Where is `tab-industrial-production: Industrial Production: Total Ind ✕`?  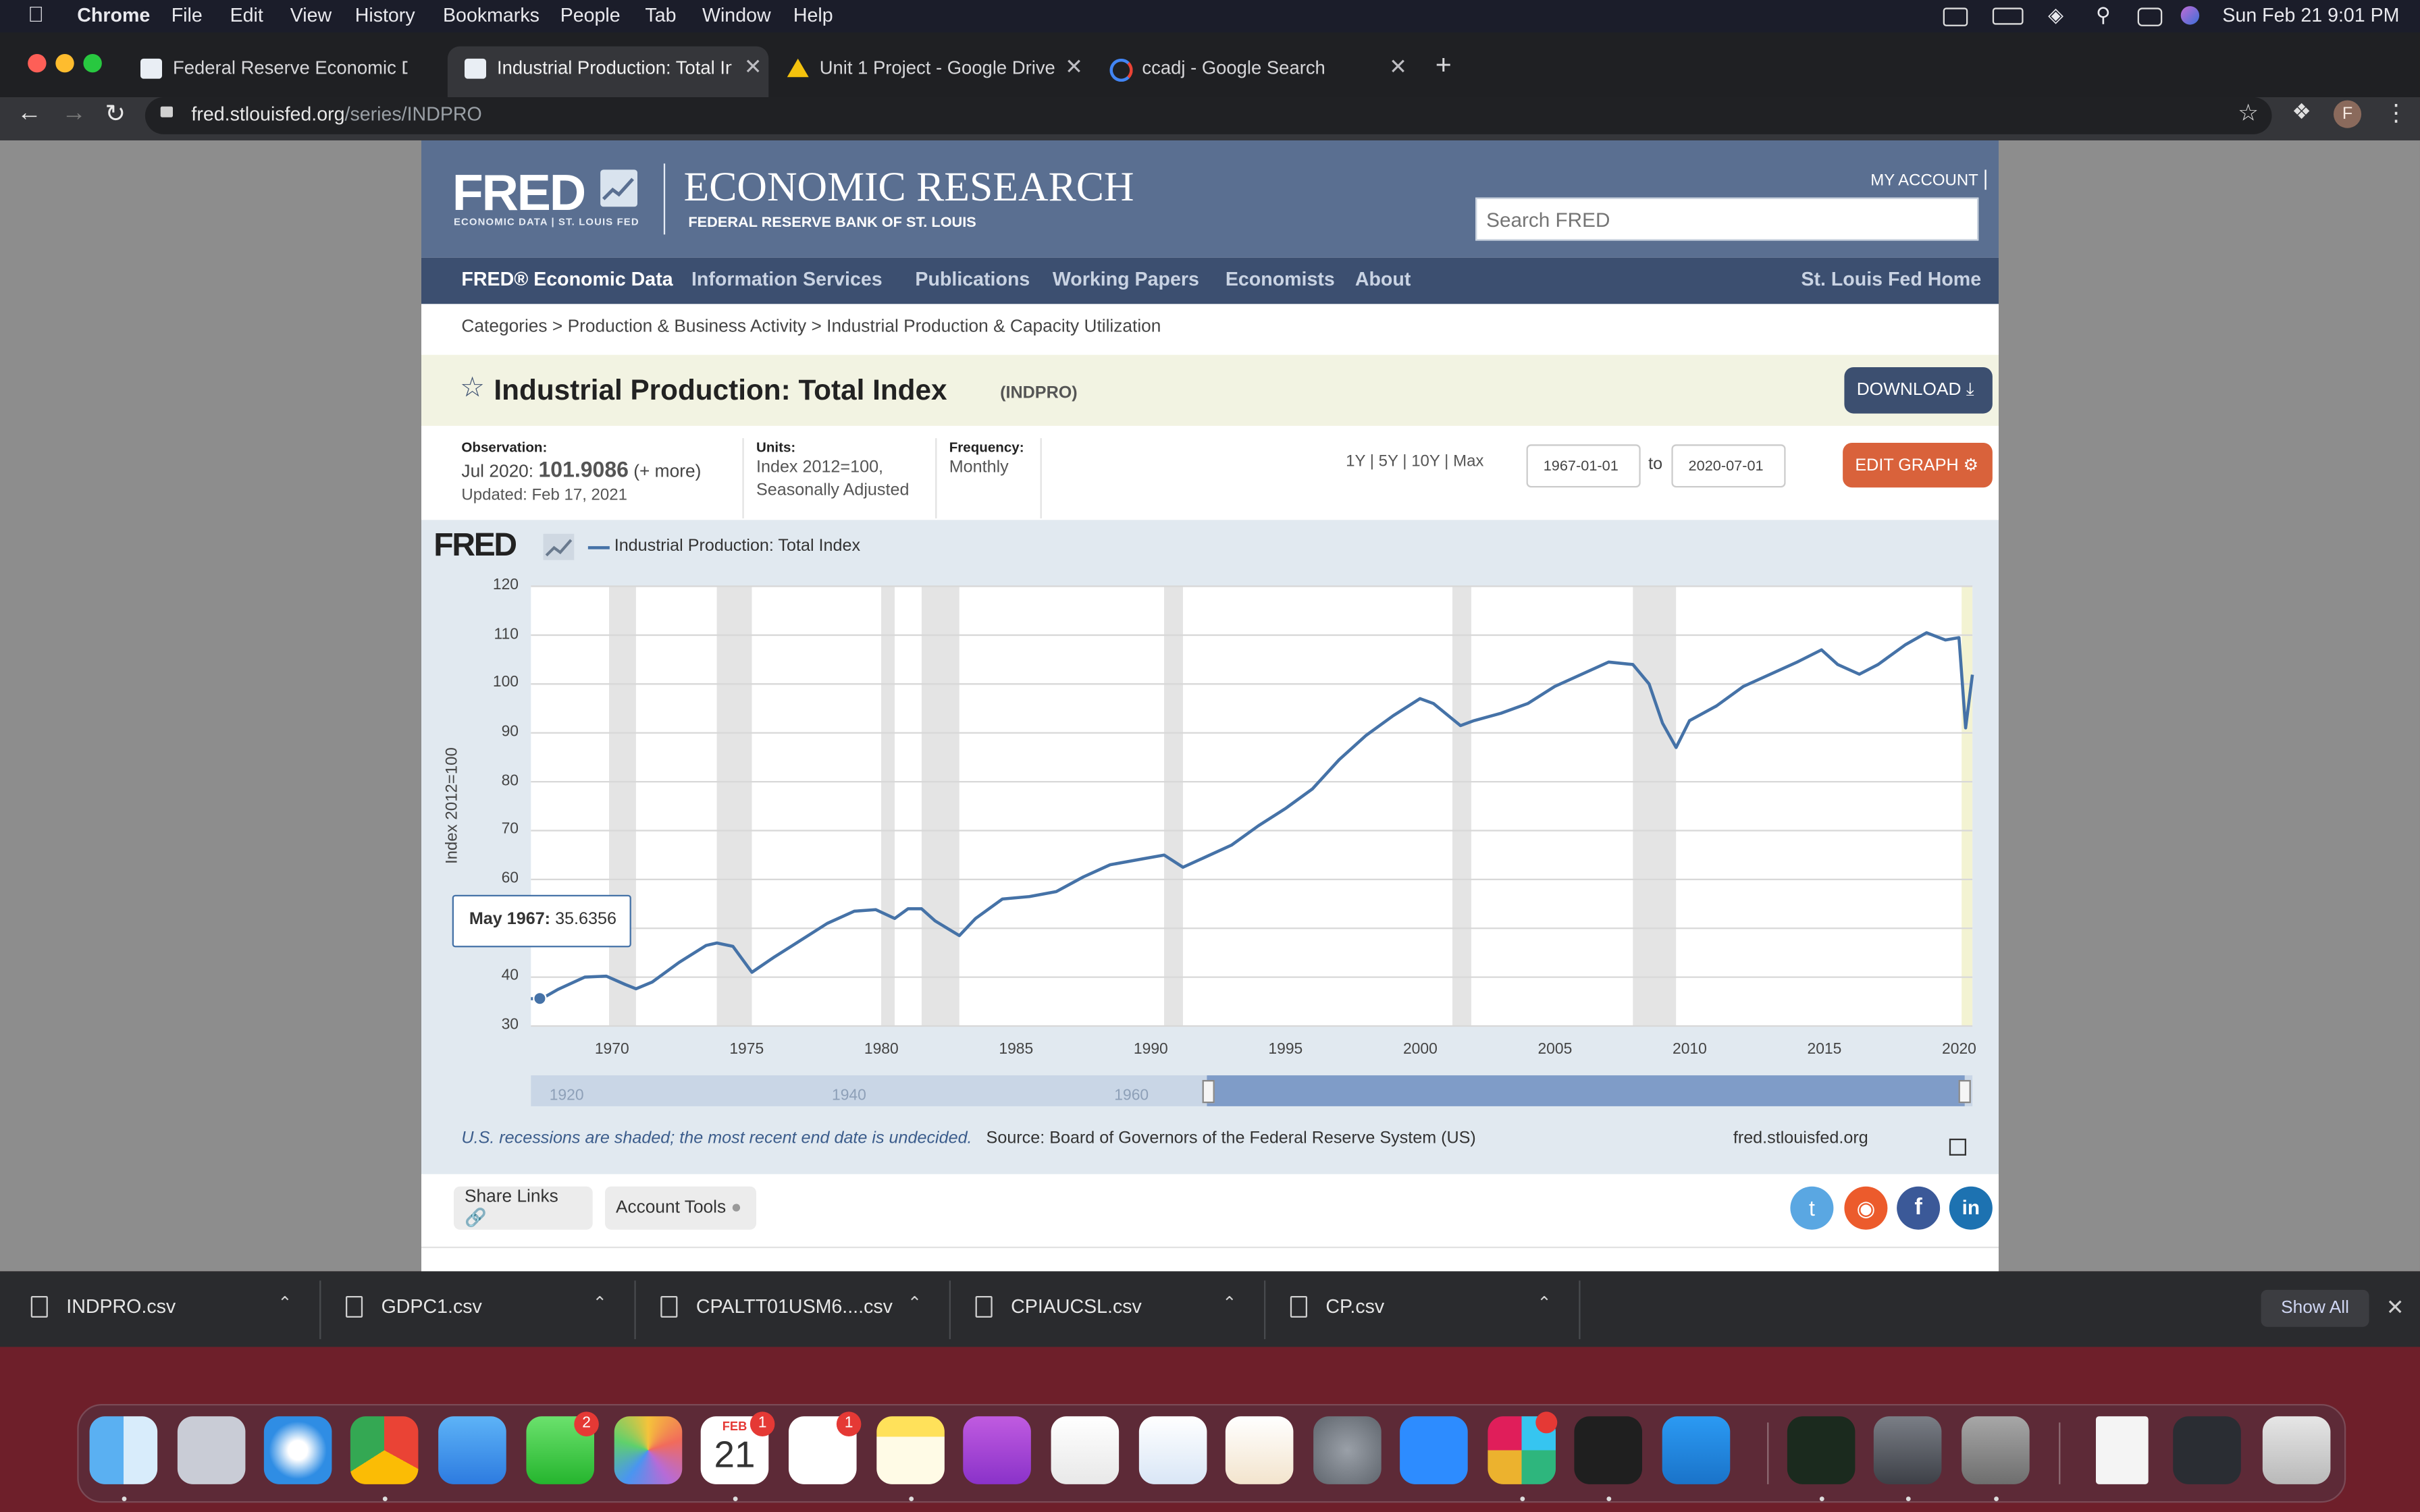 tab-industrial-production: Industrial Production: Total Ind ✕ is located at coordinates (608, 71).